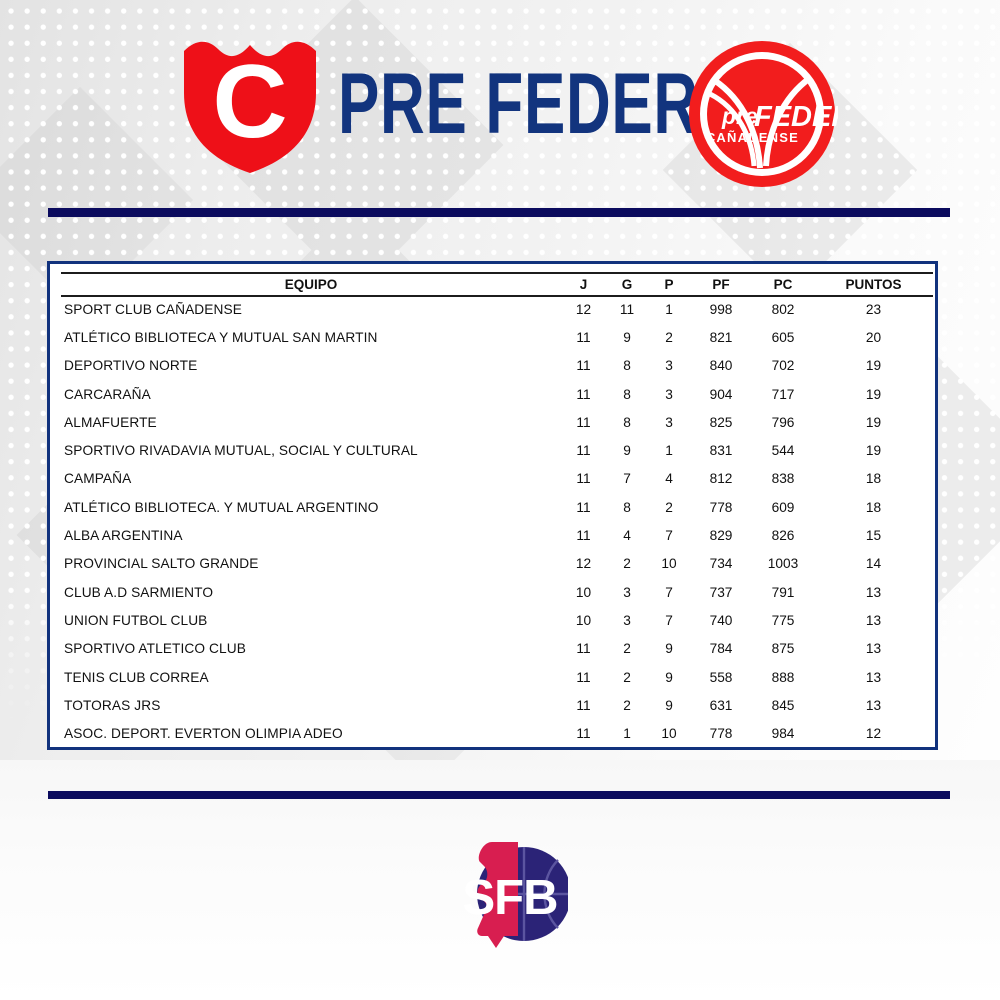 This screenshot has height=1000, width=1000. I want to click on cell-pc: 702, so click(783, 366).